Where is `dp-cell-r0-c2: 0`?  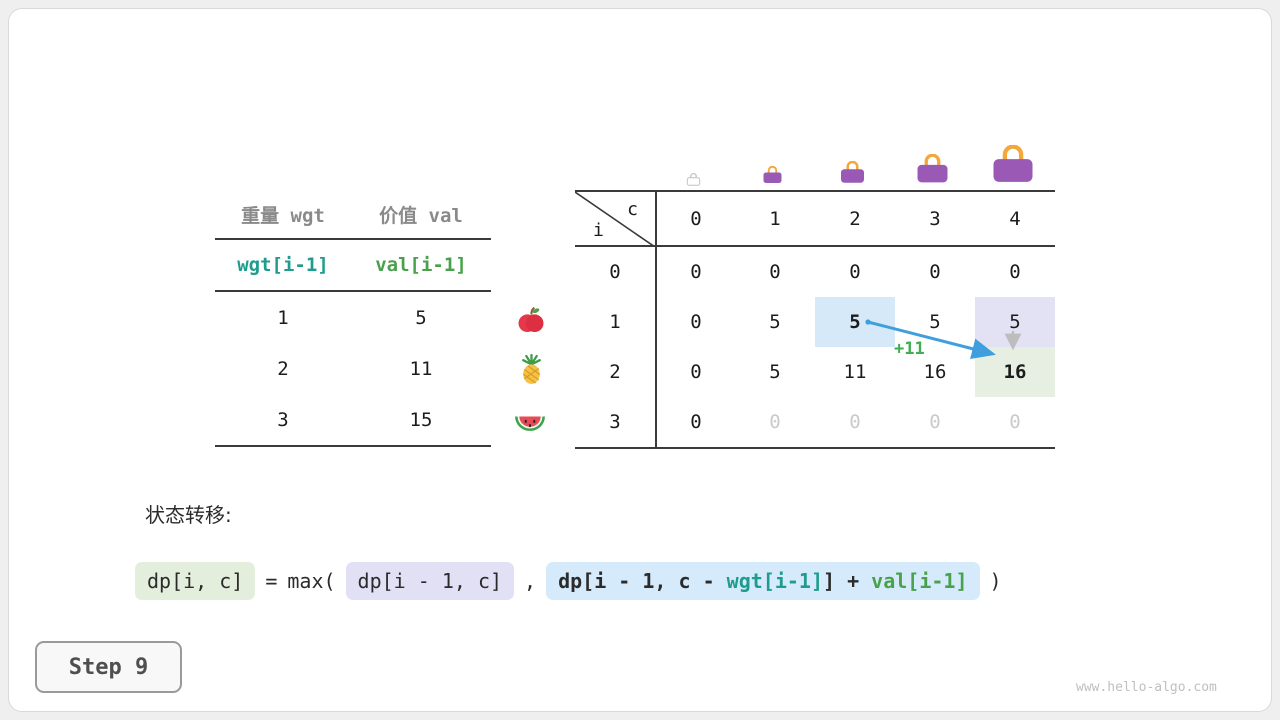 dp-cell-r0-c2: 0 is located at coordinates (855, 272).